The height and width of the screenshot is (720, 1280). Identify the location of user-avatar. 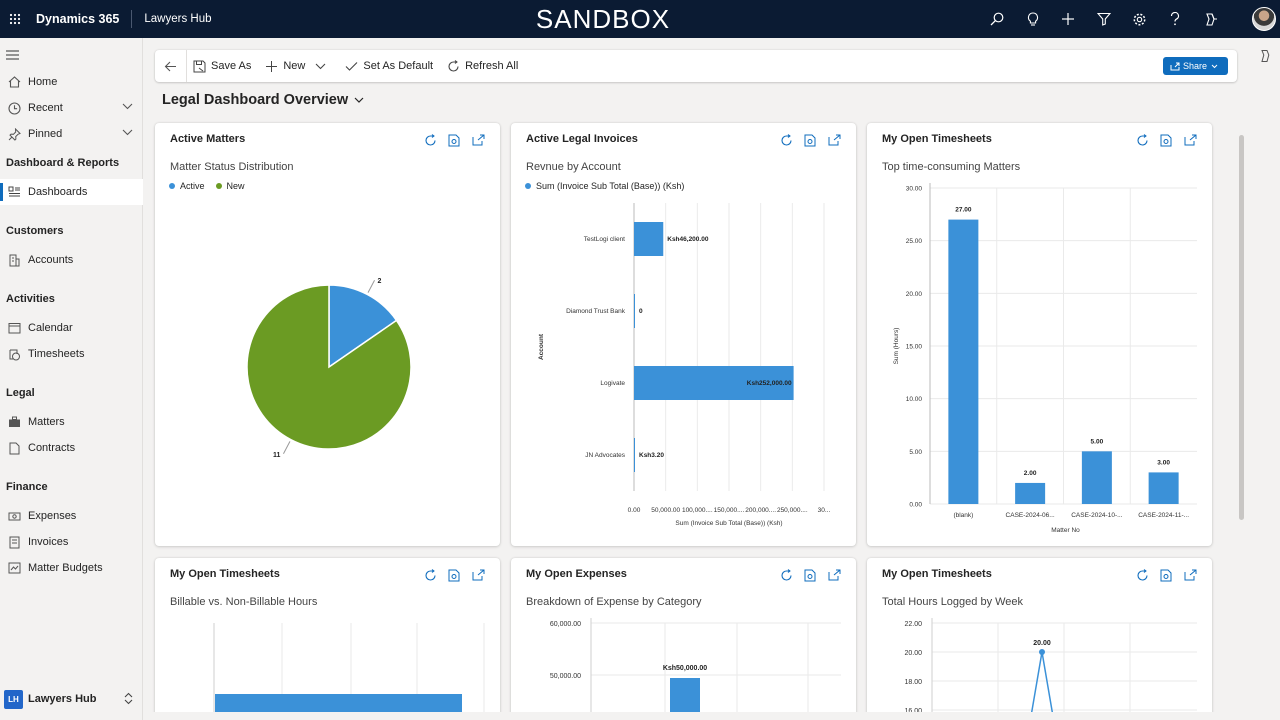
(1264, 19).